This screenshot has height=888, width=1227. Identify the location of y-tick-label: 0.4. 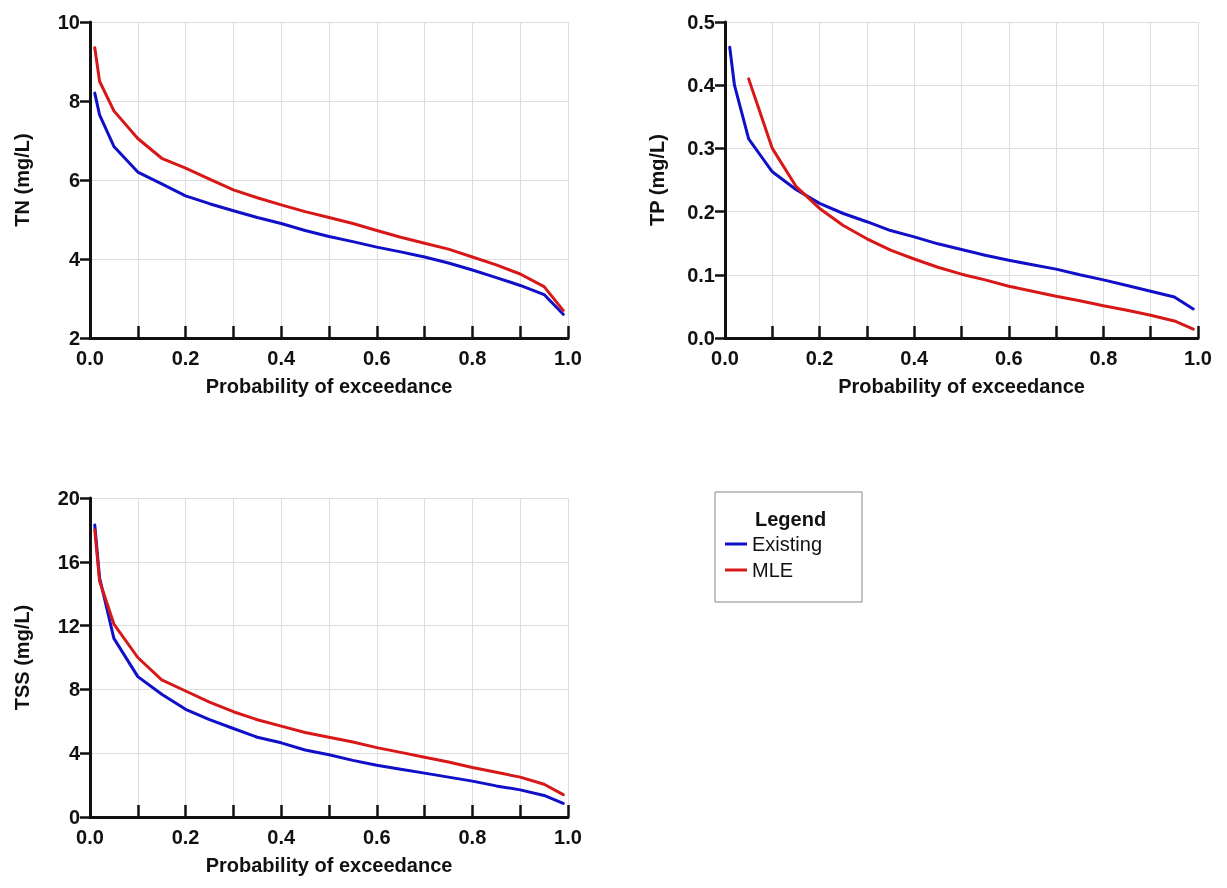
(701, 85).